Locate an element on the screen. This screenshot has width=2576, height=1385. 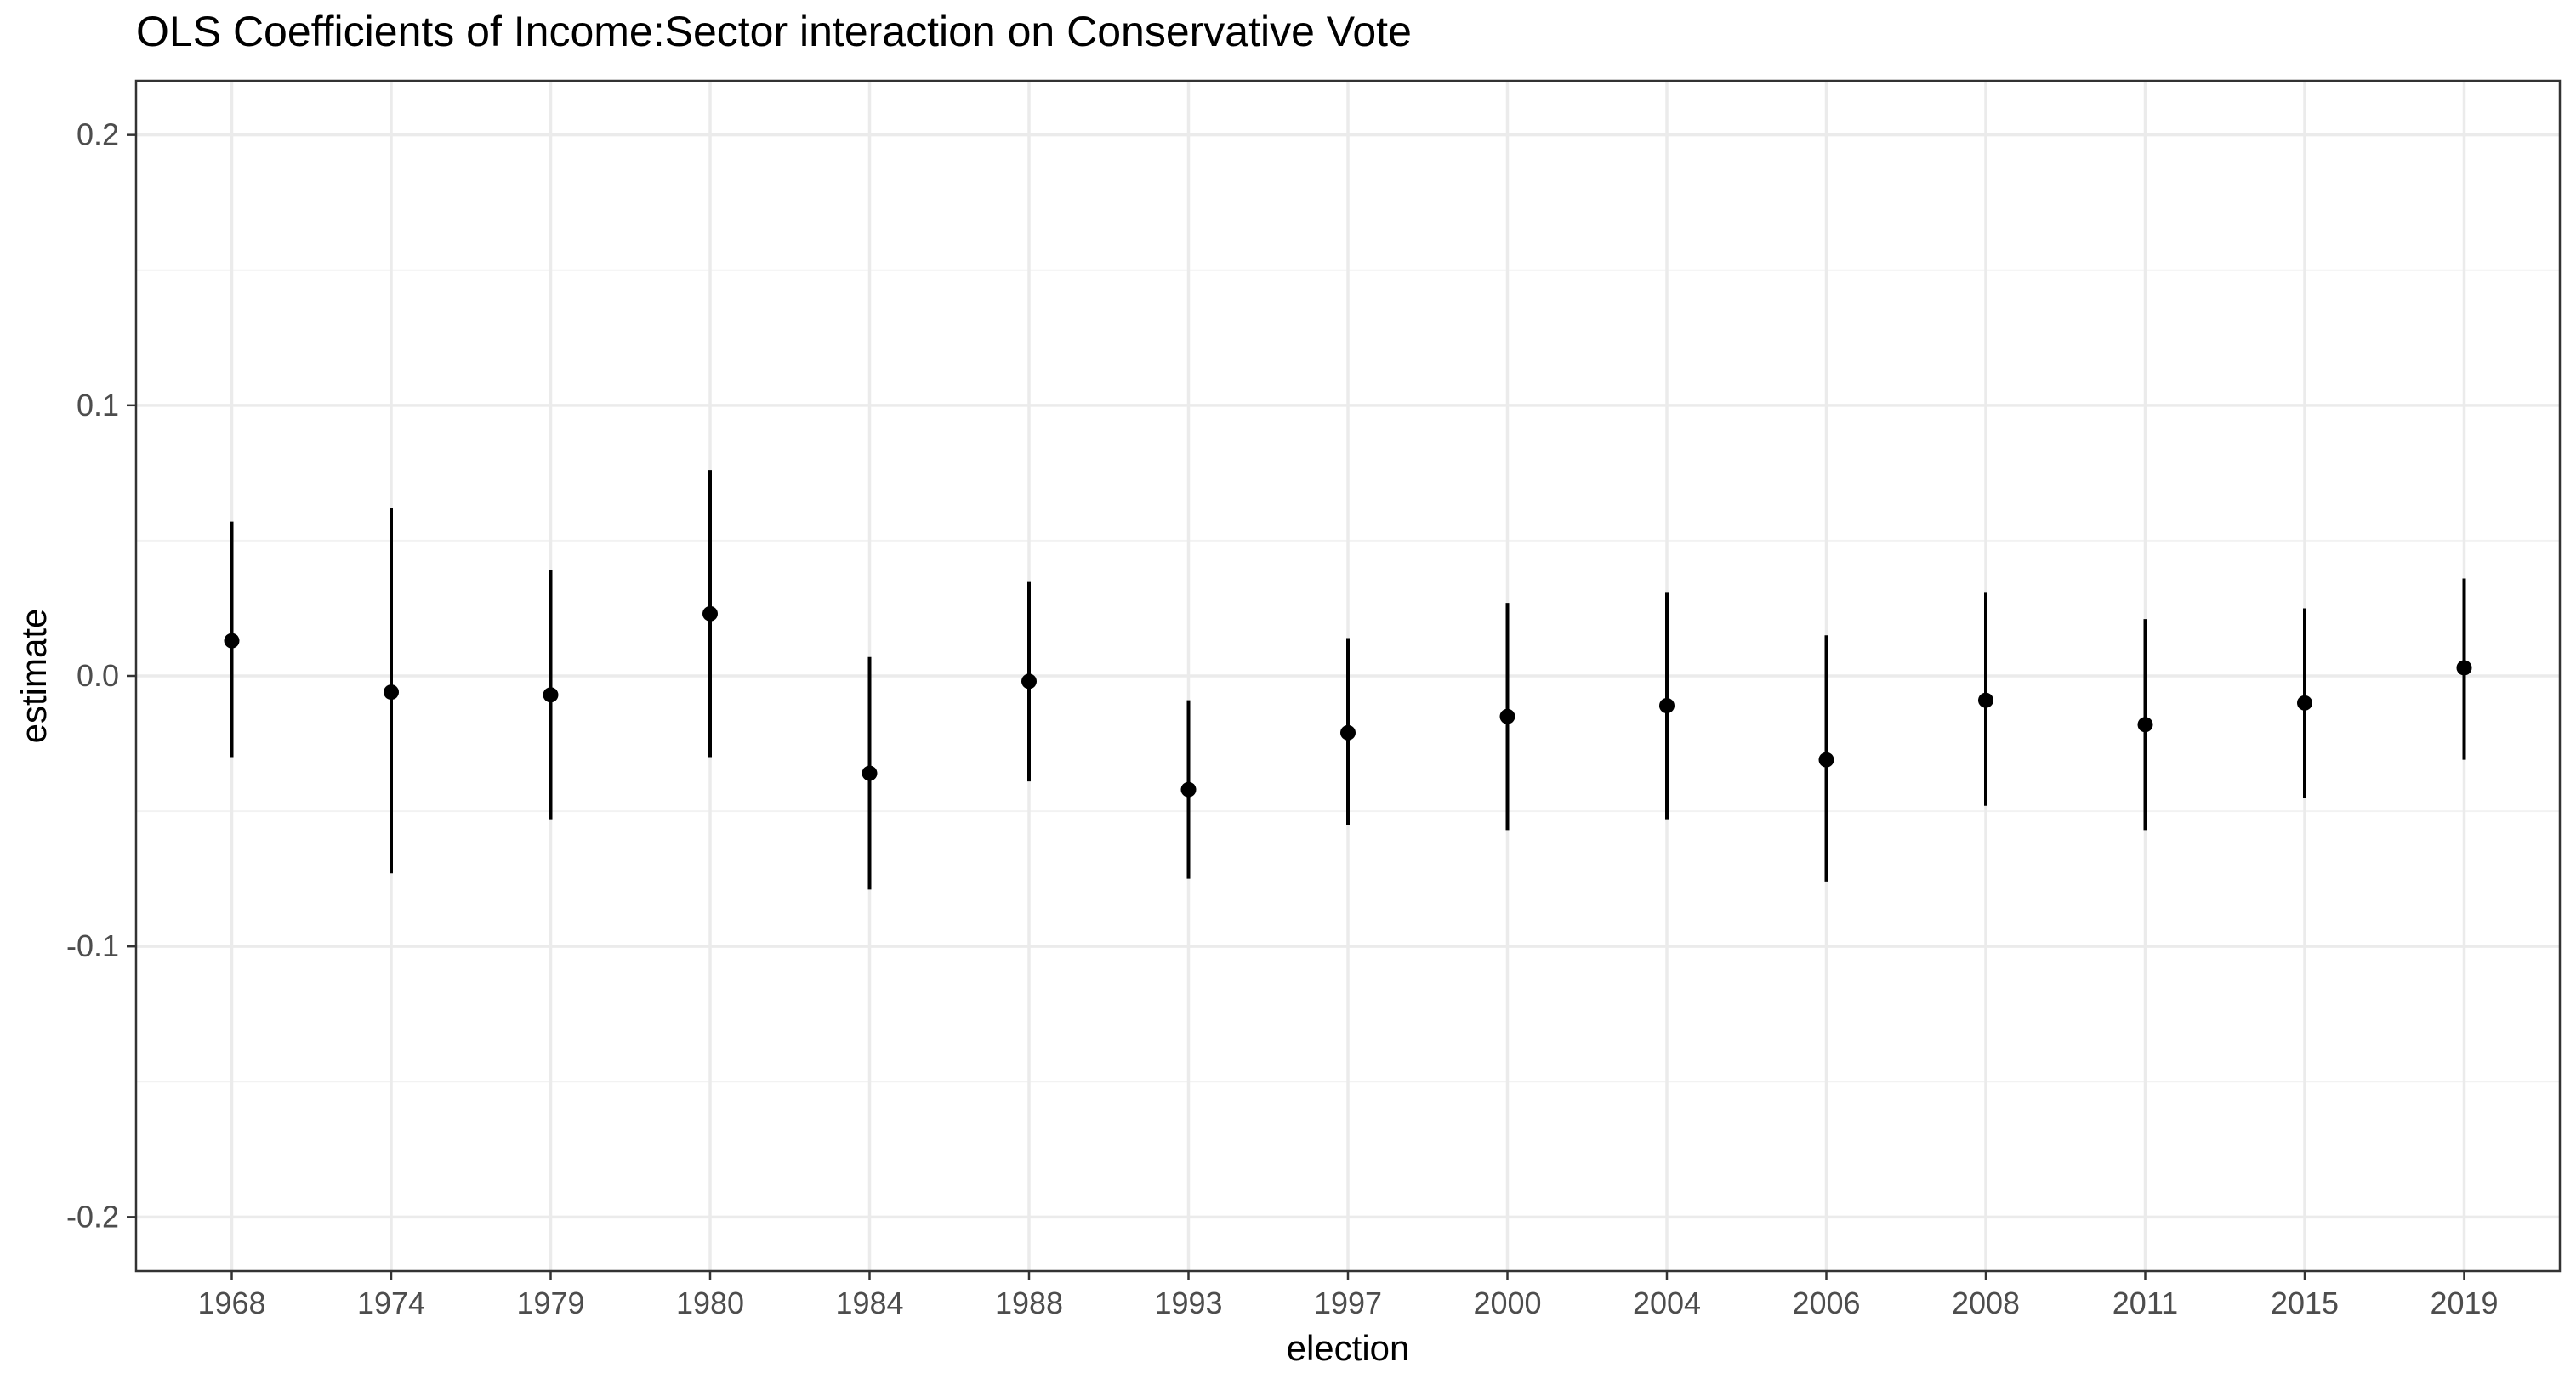
point-1979 is located at coordinates (551, 695).